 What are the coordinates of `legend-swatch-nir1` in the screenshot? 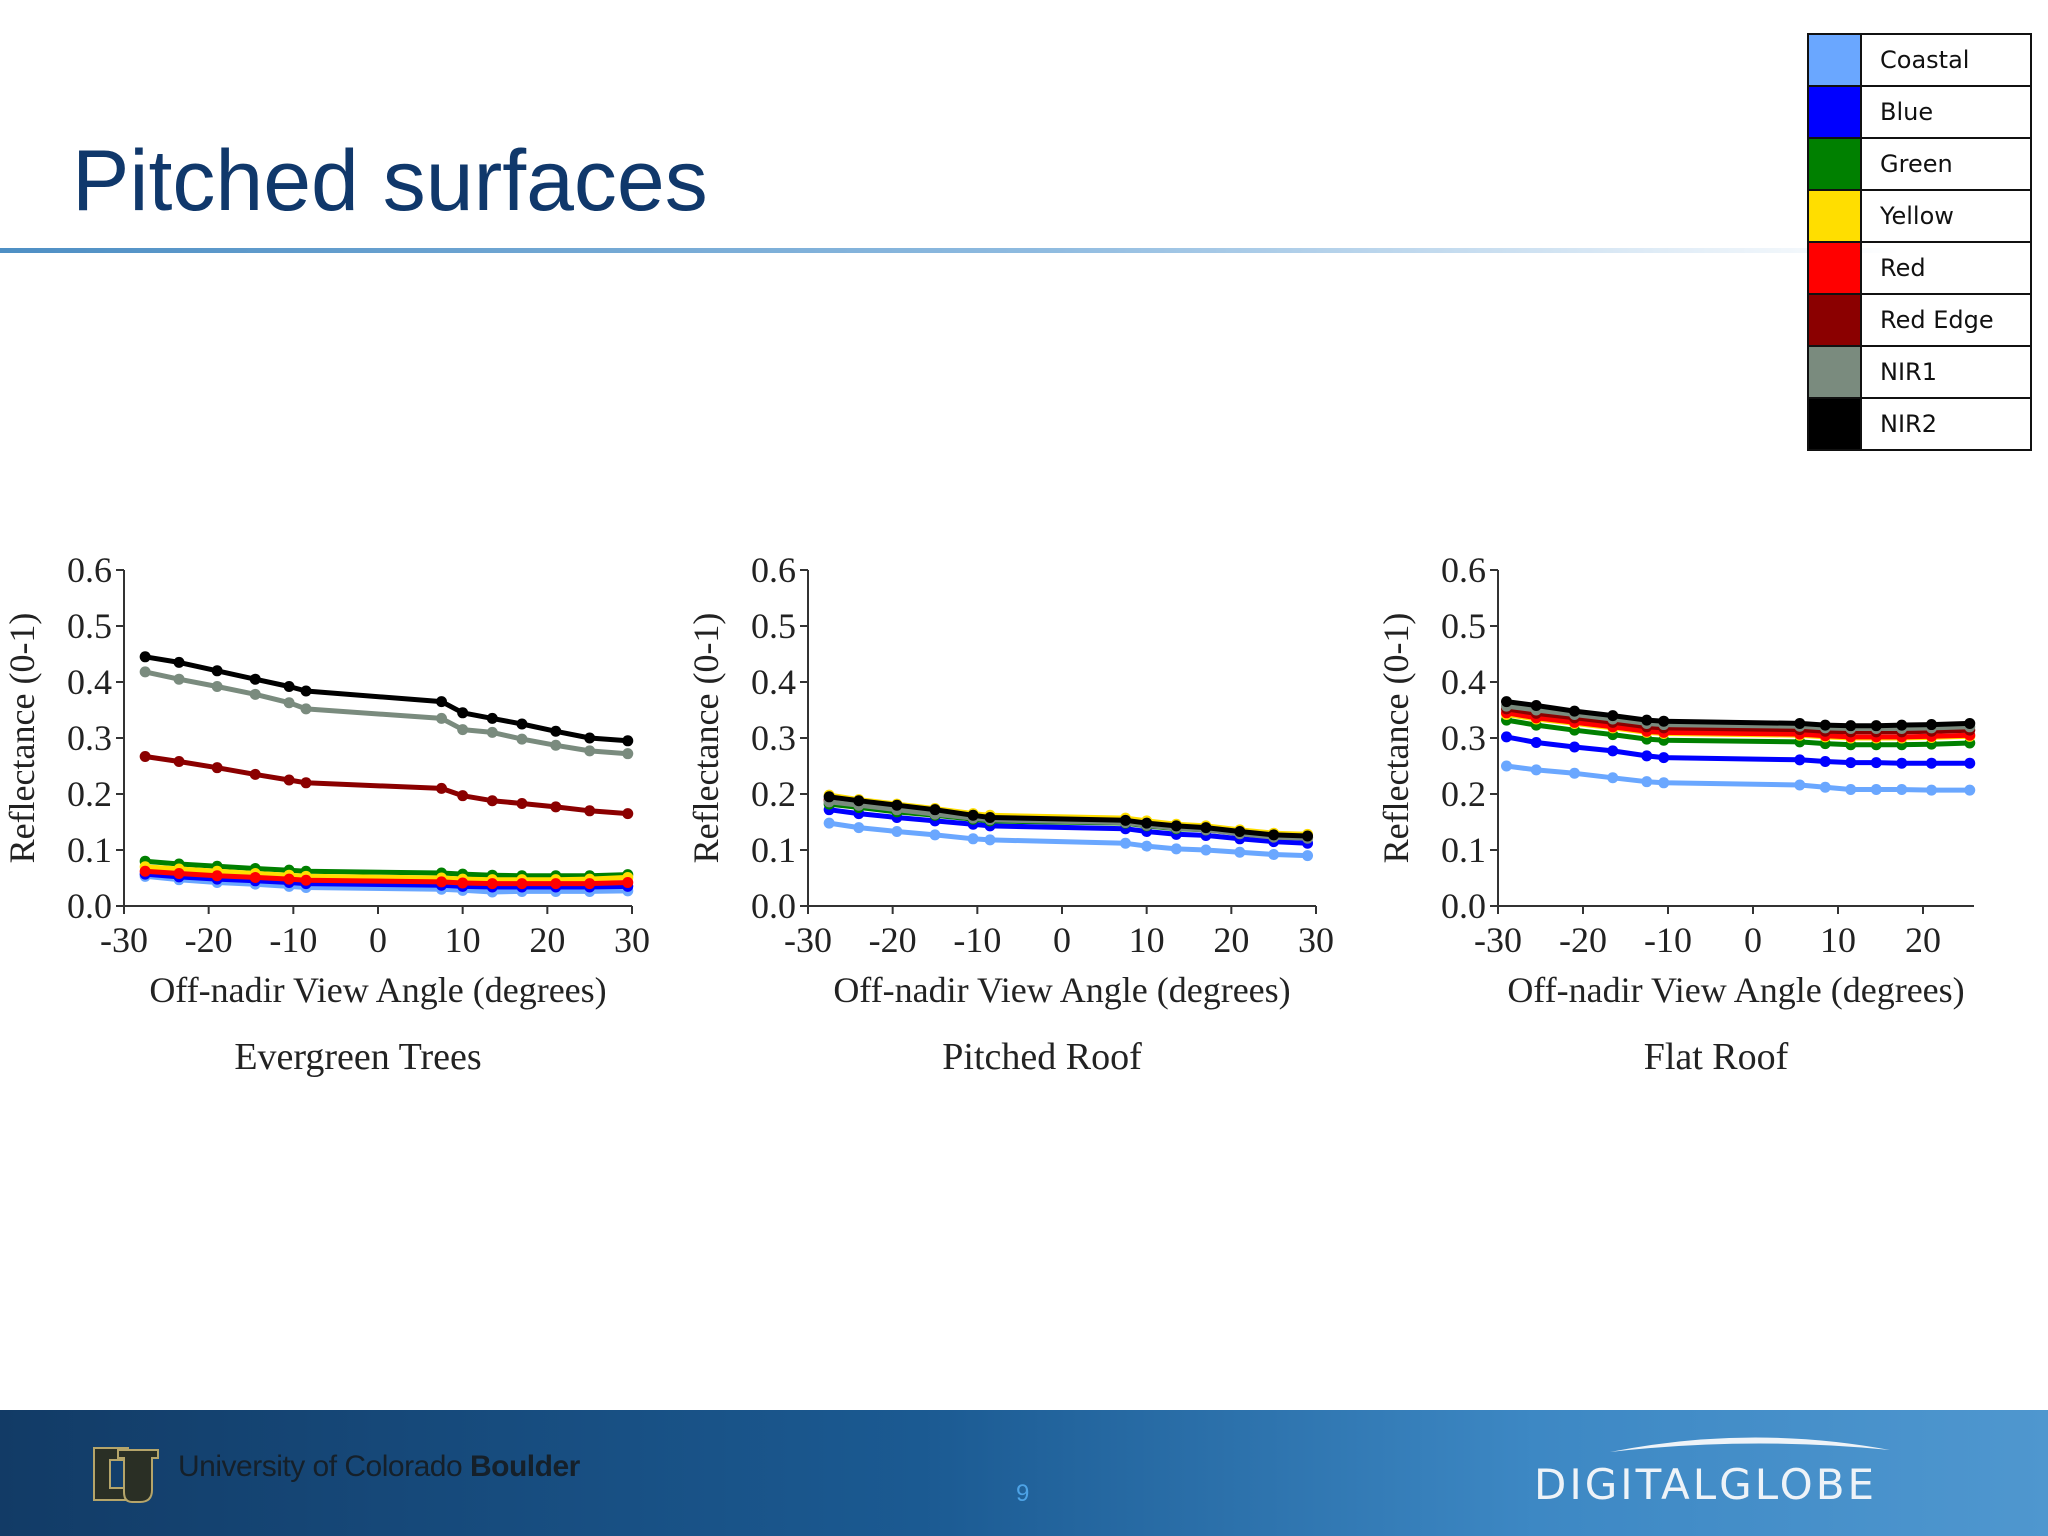 It's located at (1834, 372).